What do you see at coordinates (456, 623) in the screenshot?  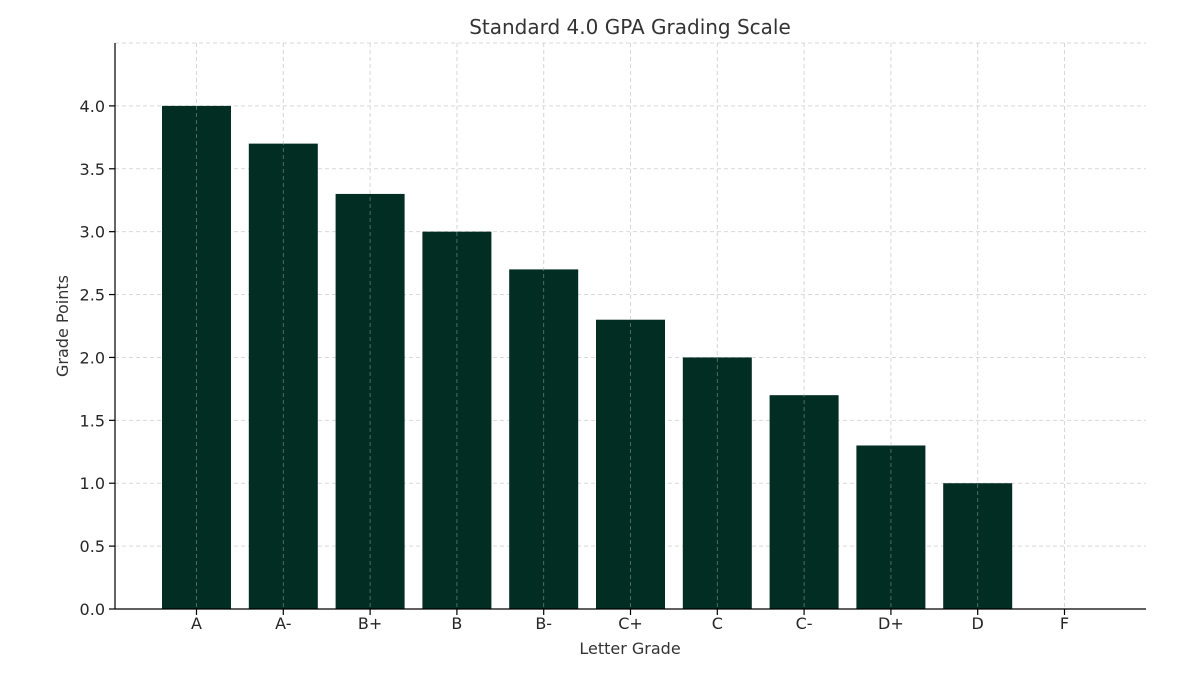 I see `x-tick-label: B` at bounding box center [456, 623].